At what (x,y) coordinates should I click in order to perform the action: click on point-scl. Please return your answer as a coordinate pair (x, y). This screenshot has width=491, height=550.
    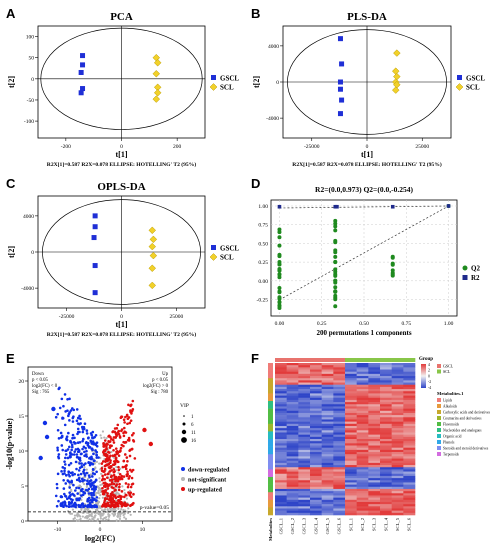
    Looking at the image, I should click on (152, 268).